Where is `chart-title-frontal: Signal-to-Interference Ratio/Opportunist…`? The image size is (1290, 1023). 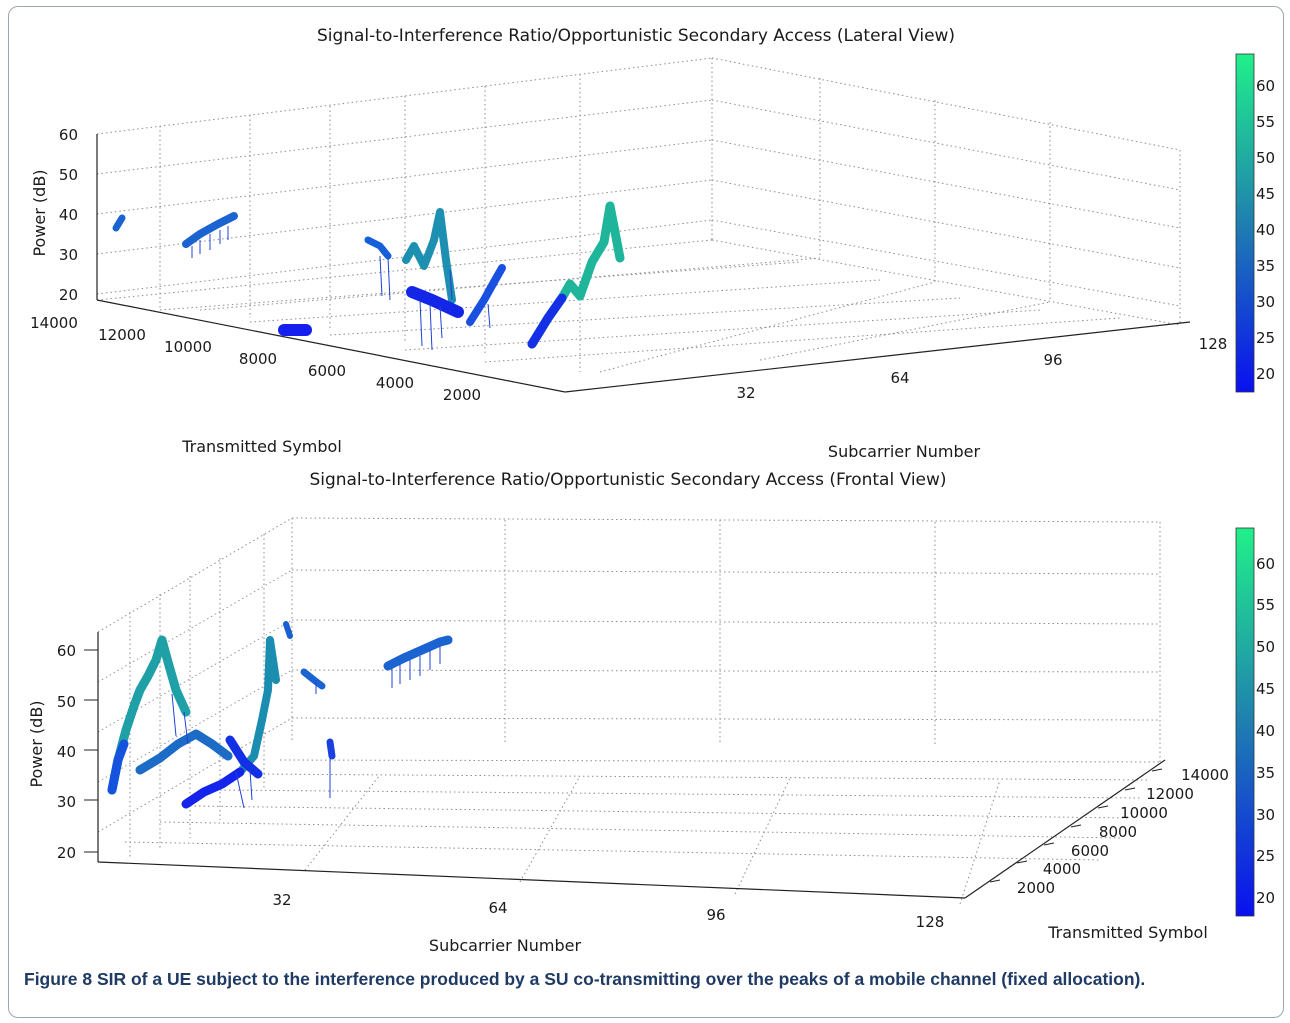
chart-title-frontal: Signal-to-Interference Ratio/Opportunist… is located at coordinates (627, 480).